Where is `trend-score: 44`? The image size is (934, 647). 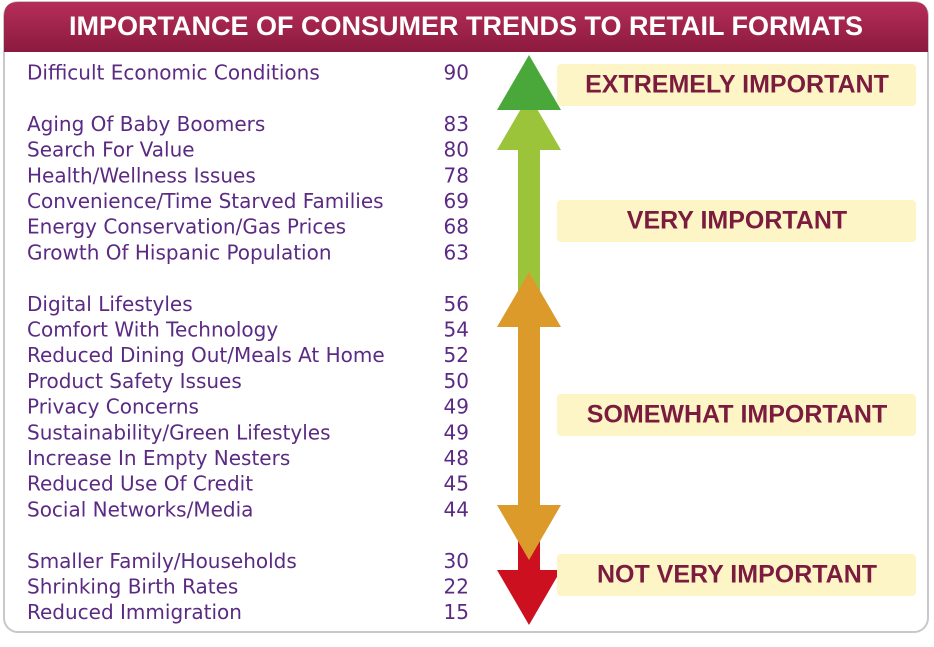
trend-score: 44 is located at coordinates (456, 509).